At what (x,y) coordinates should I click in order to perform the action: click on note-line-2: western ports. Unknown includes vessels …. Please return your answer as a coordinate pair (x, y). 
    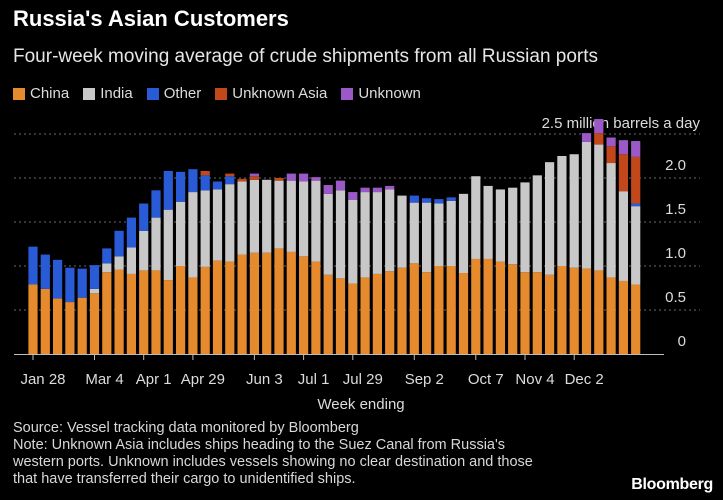
    Looking at the image, I should click on (273, 462).